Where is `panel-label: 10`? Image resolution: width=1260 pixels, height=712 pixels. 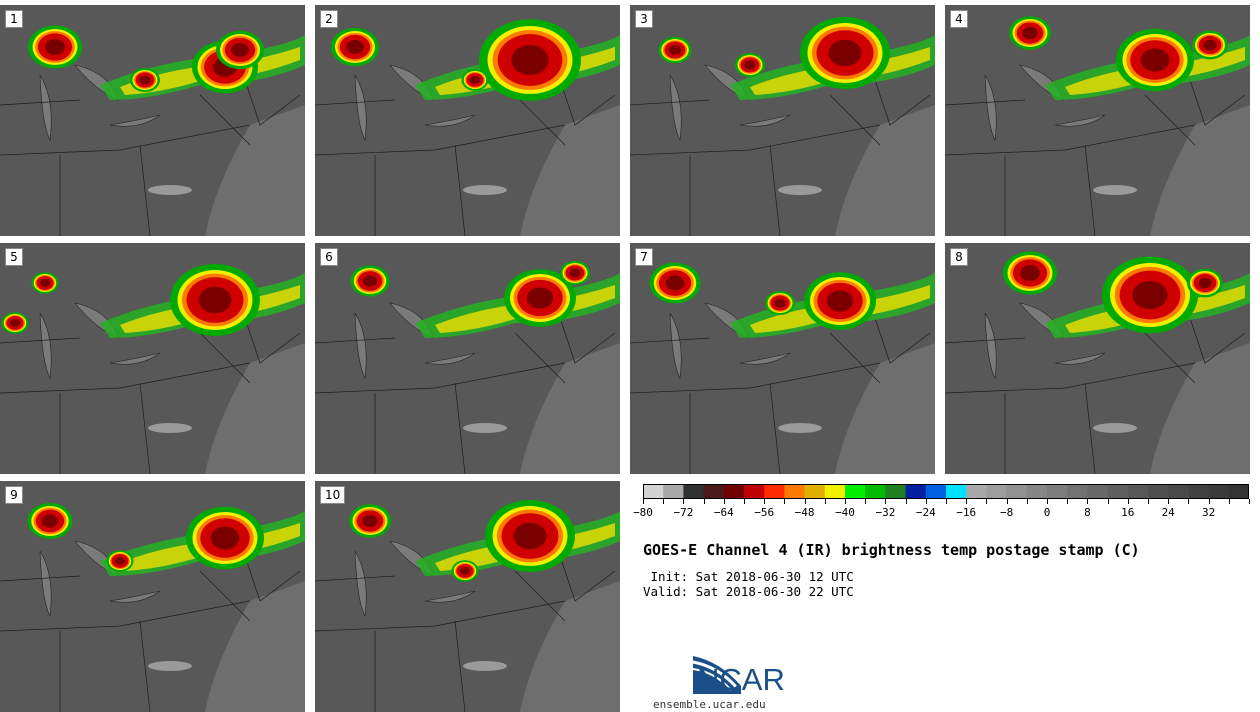 panel-label: 10 is located at coordinates (333, 495).